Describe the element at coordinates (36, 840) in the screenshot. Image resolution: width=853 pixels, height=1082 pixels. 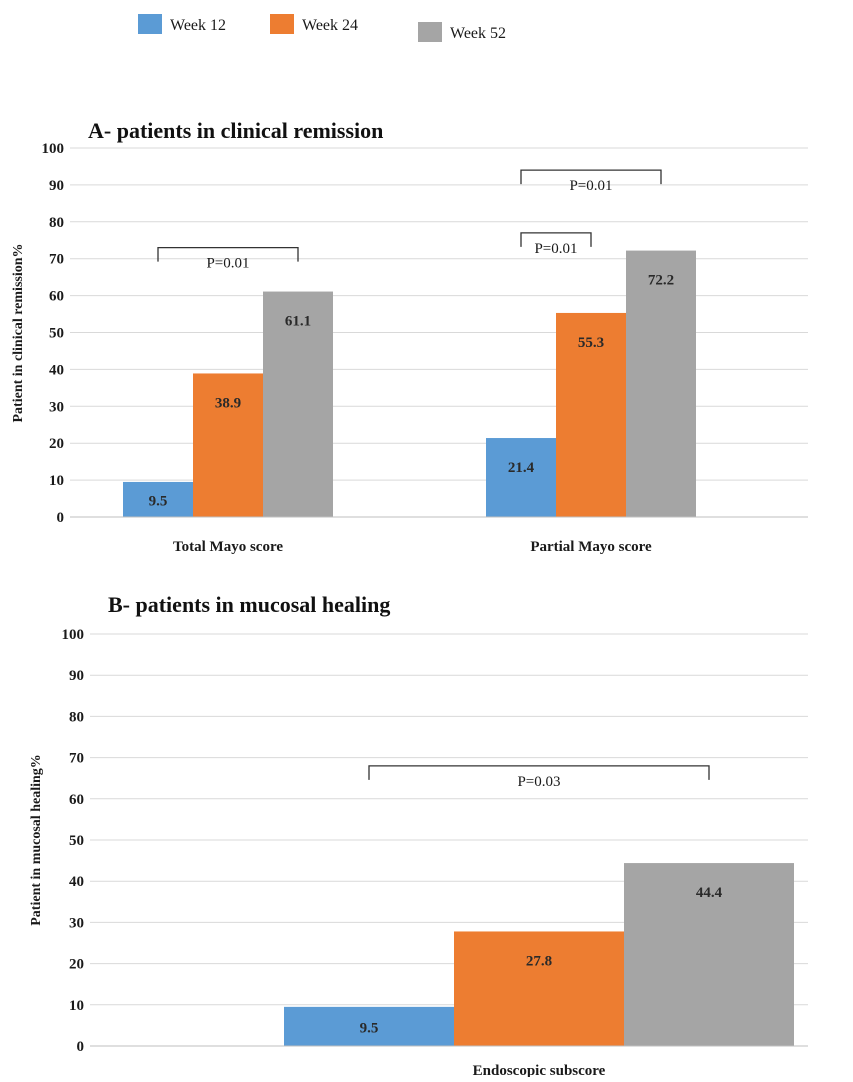
I see `y-axis-label: Patient in mucosal healing%` at that location.